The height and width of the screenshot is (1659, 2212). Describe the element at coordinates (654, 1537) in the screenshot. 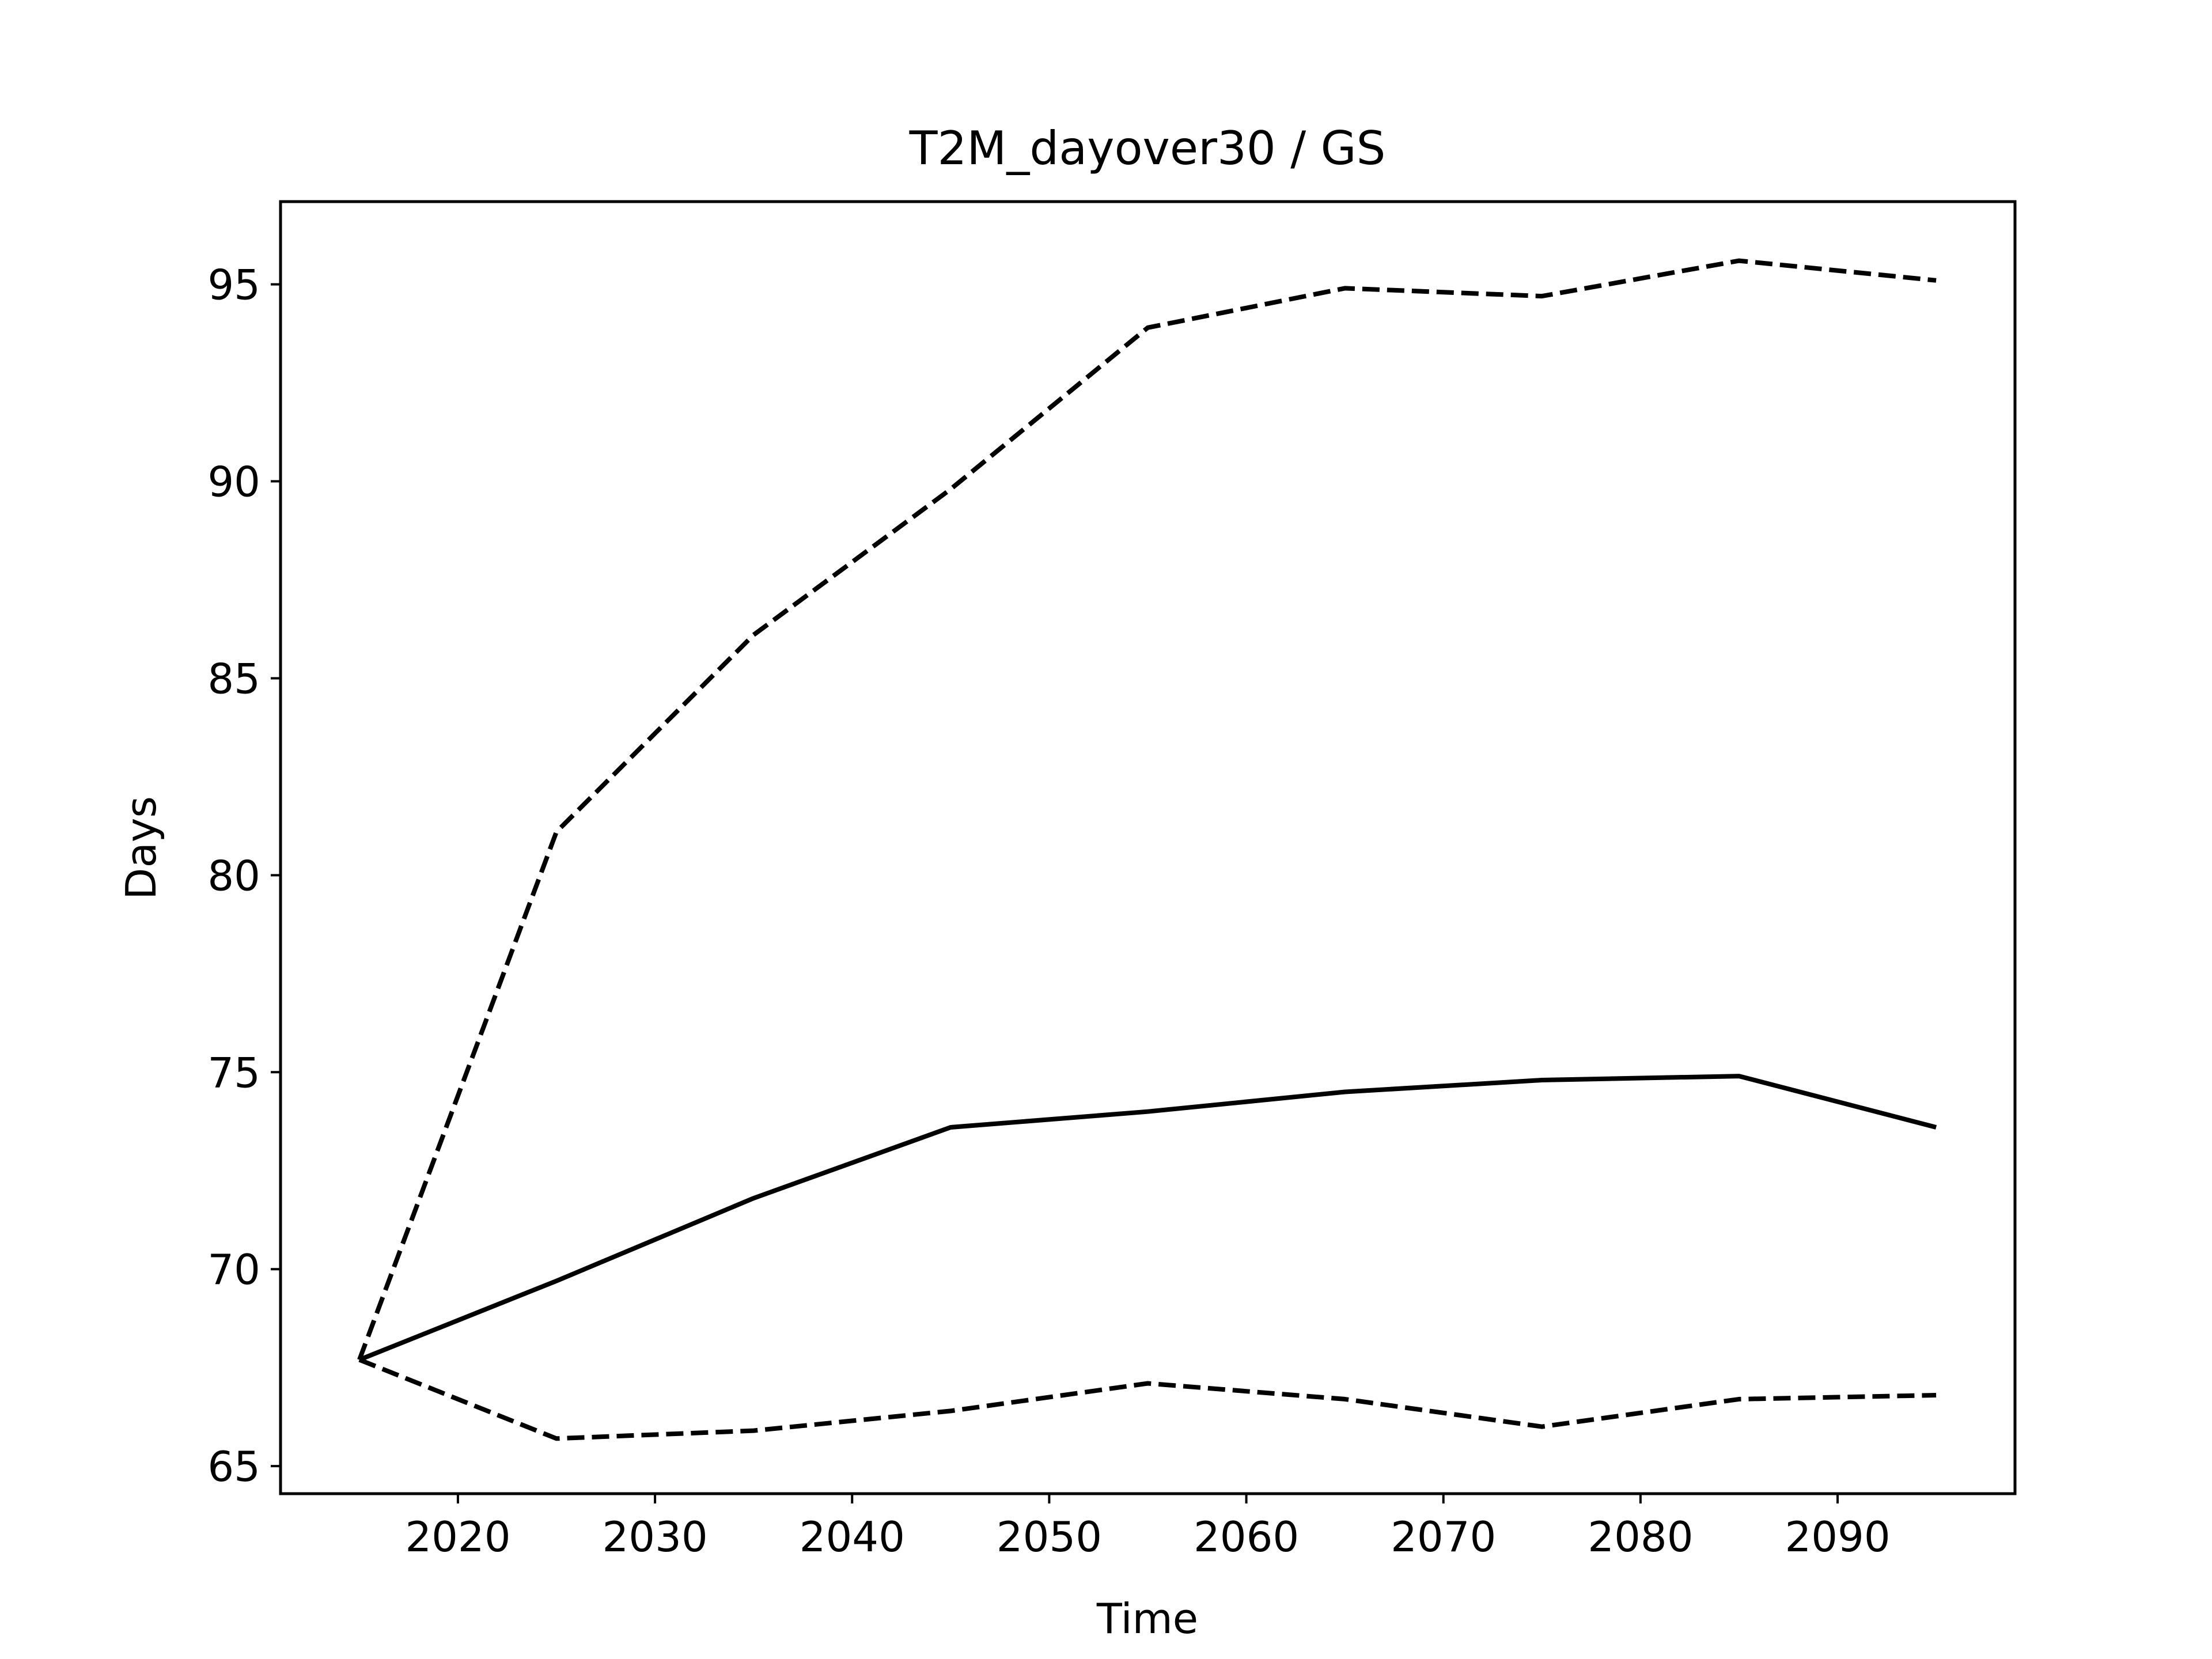

I see `x-tick-label: 2030` at that location.